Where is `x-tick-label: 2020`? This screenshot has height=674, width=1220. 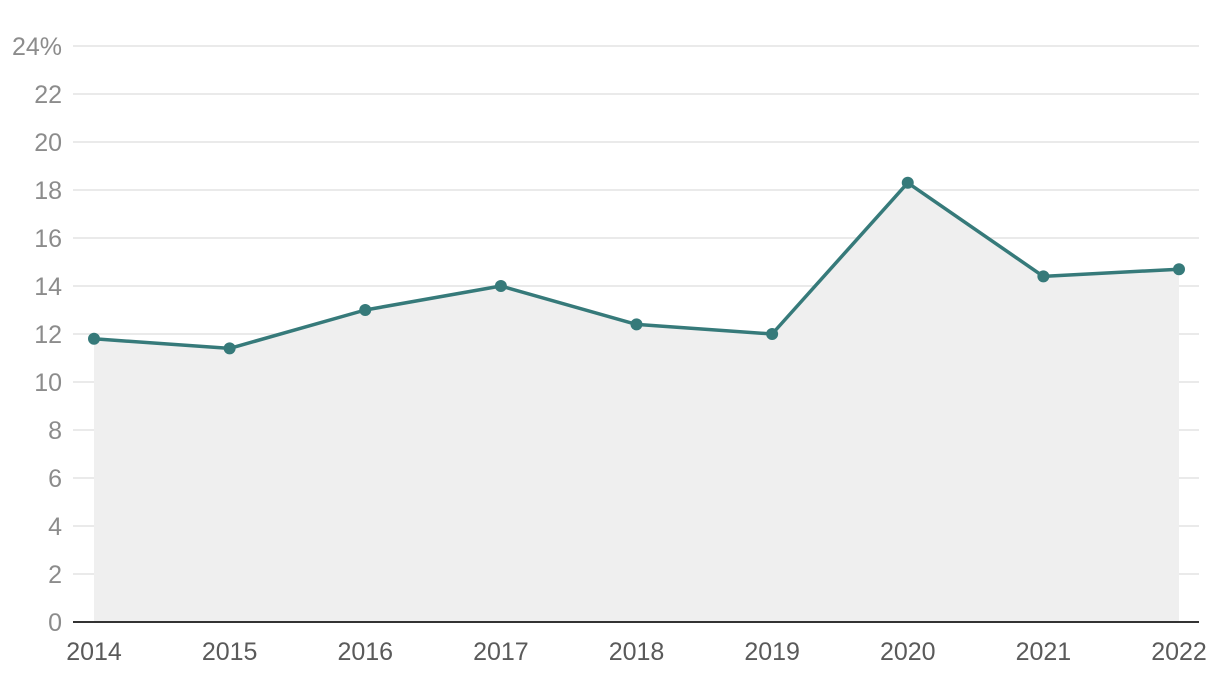
x-tick-label: 2020 is located at coordinates (908, 652).